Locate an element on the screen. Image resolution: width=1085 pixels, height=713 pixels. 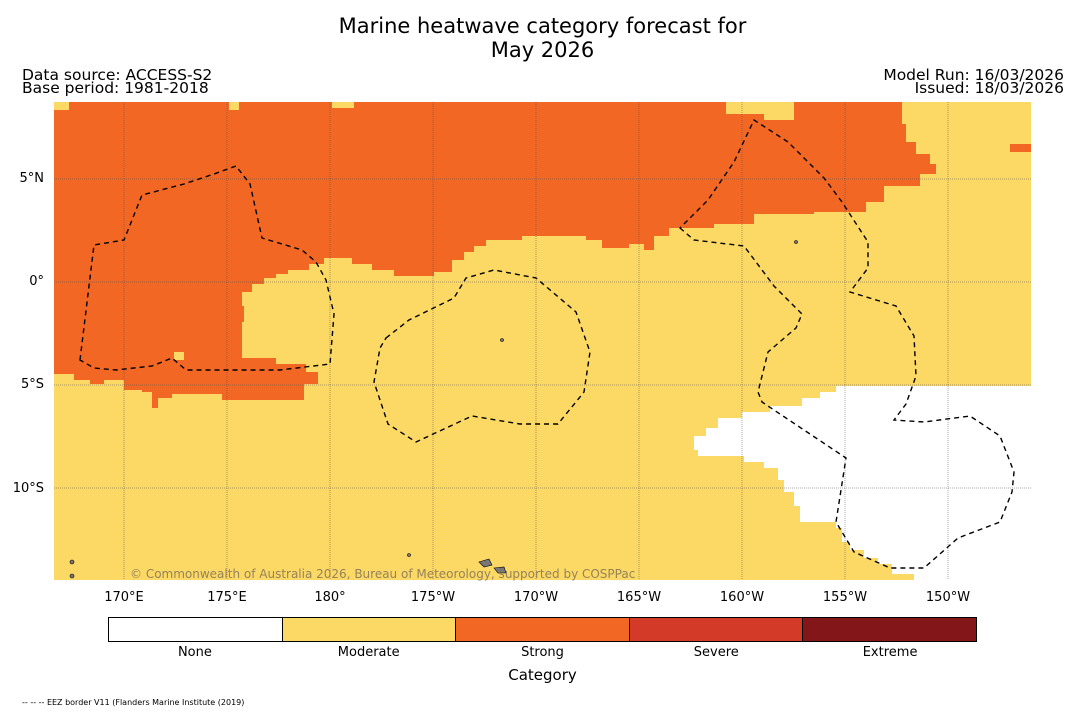
category-label-severe: Severe is located at coordinates (716, 652).